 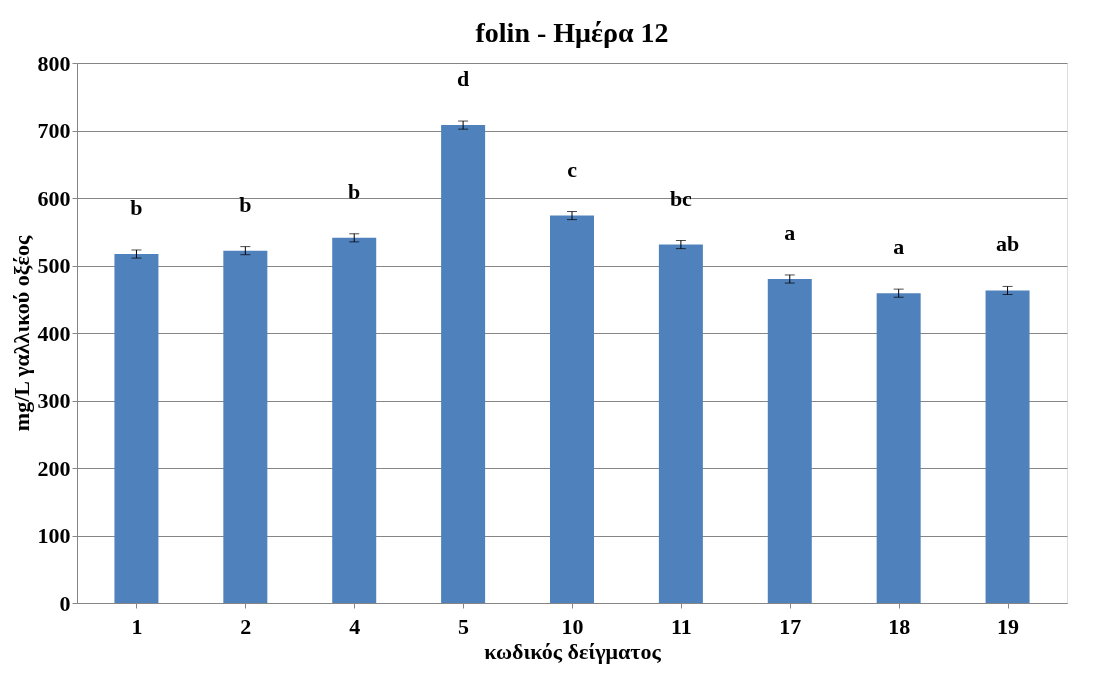 What do you see at coordinates (1007, 244) in the screenshot?
I see `annotation: ab` at bounding box center [1007, 244].